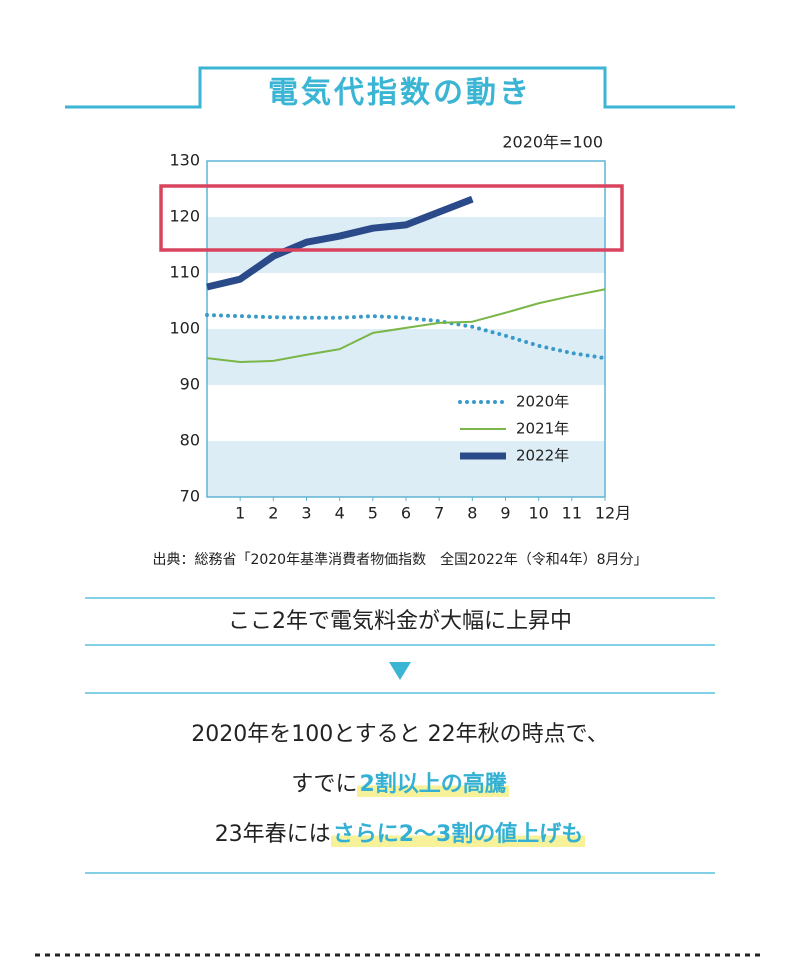  Describe the element at coordinates (538, 513) in the screenshot. I see `x-tick-label: 10` at that location.